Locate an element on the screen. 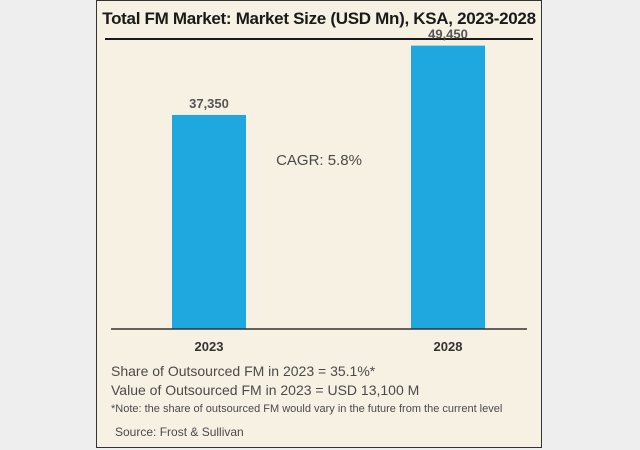  cagr-annotation: CAGR: 5.8% is located at coordinates (319, 160).